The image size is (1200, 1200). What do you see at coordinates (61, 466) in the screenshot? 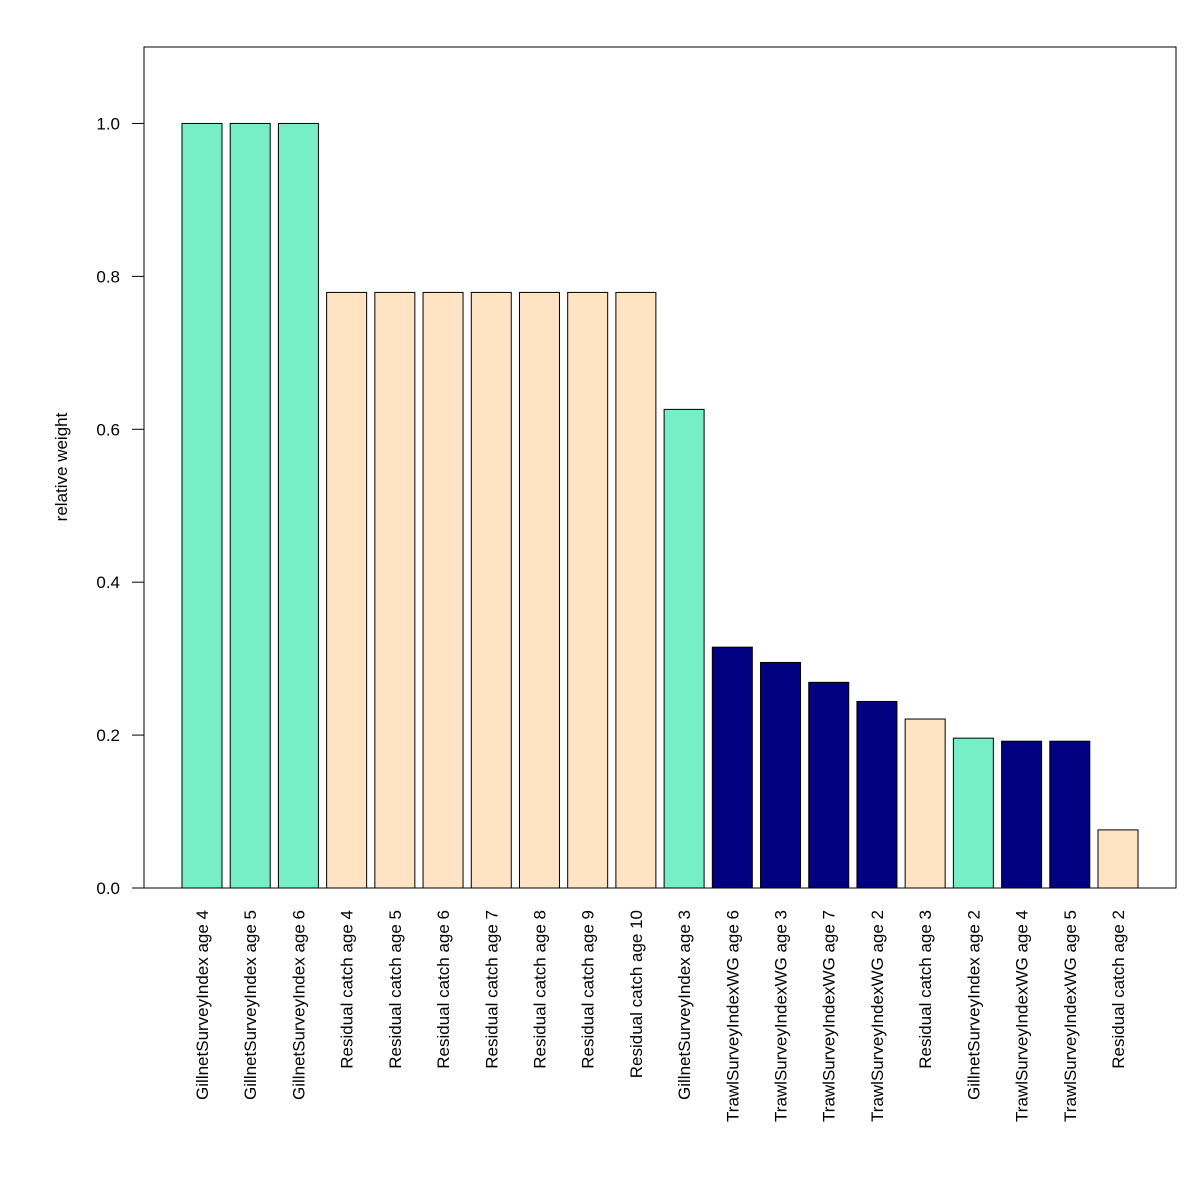
I see `y-axis-label: relative weight` at bounding box center [61, 466].